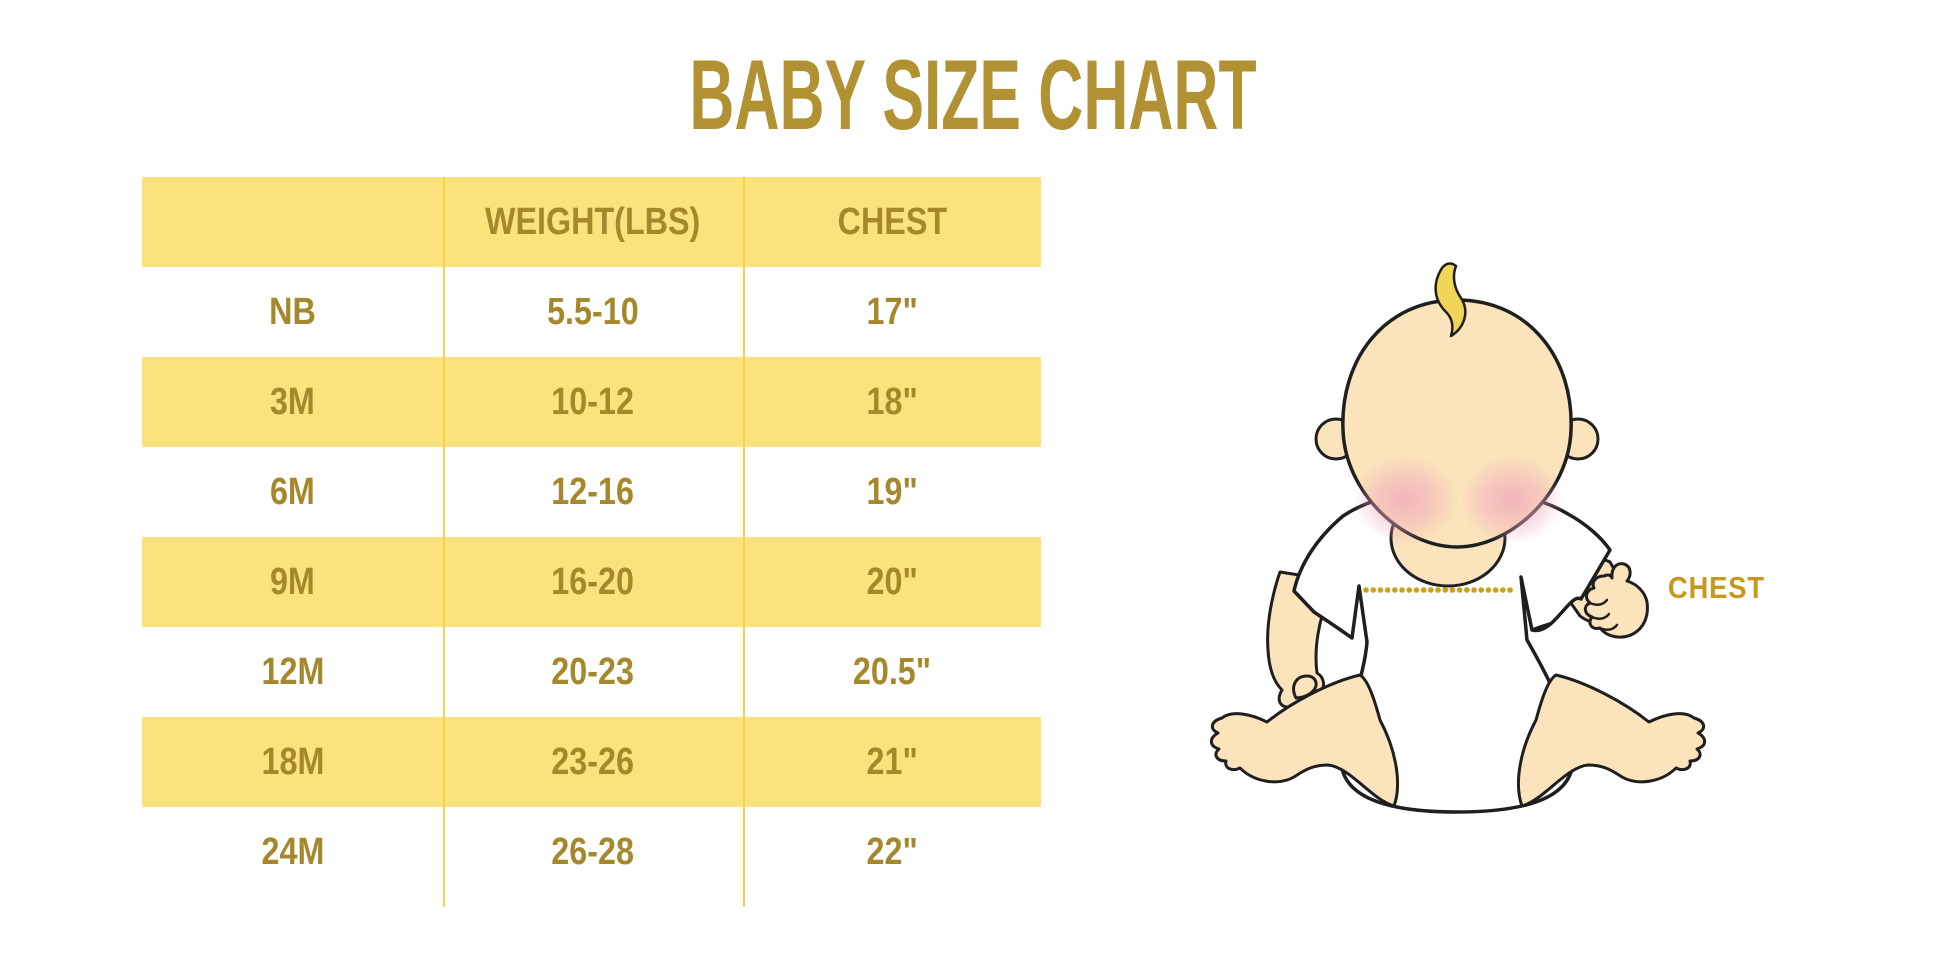  Describe the element at coordinates (744, 542) in the screenshot. I see `table-divider-right` at that location.